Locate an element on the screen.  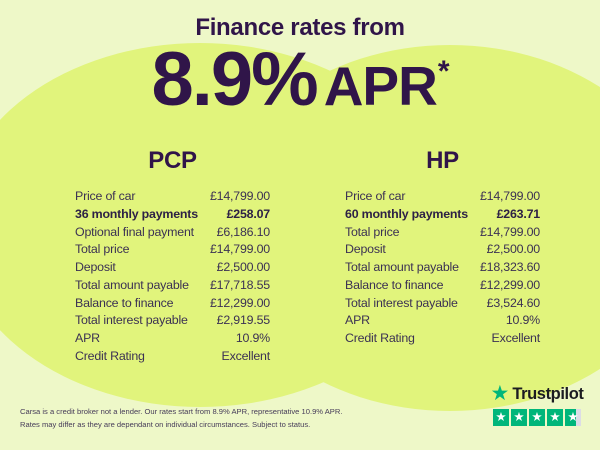
trustpilot-star-partial: ★ is located at coordinates (573, 417).